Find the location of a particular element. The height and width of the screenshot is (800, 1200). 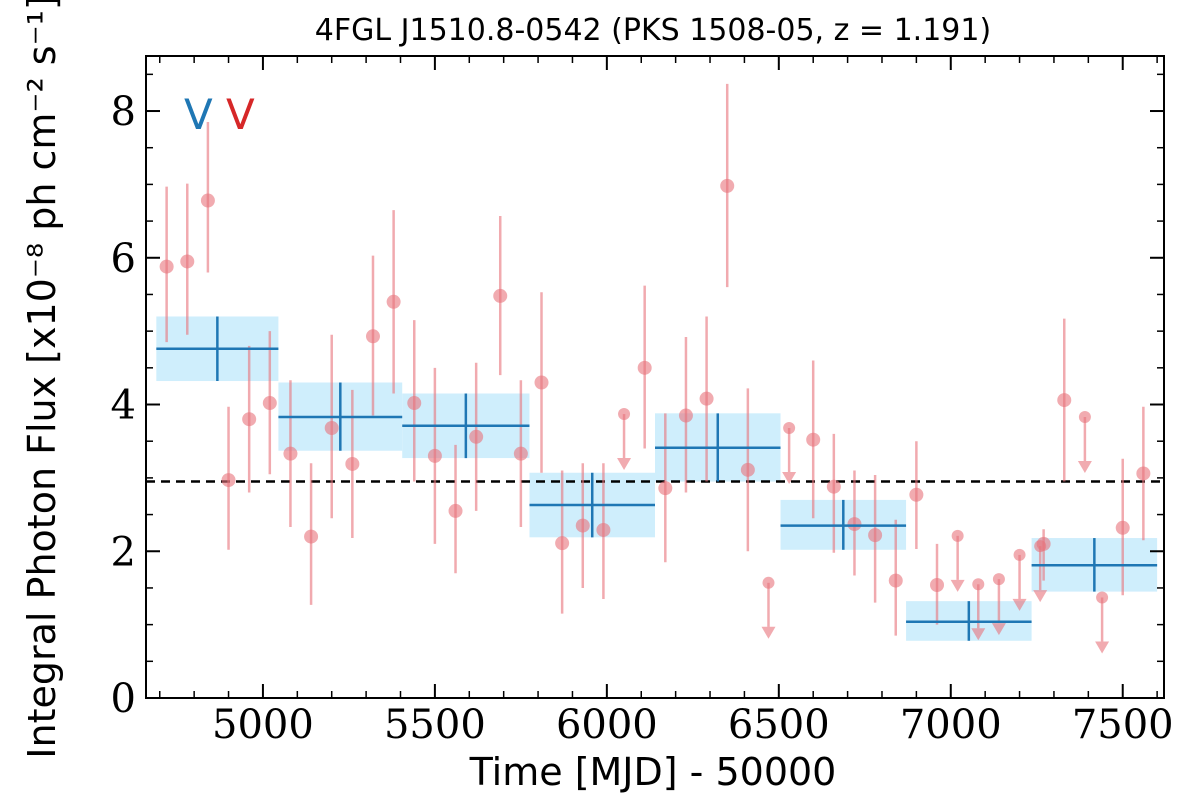

legend-marker-blue: V is located at coordinates (198, 114).